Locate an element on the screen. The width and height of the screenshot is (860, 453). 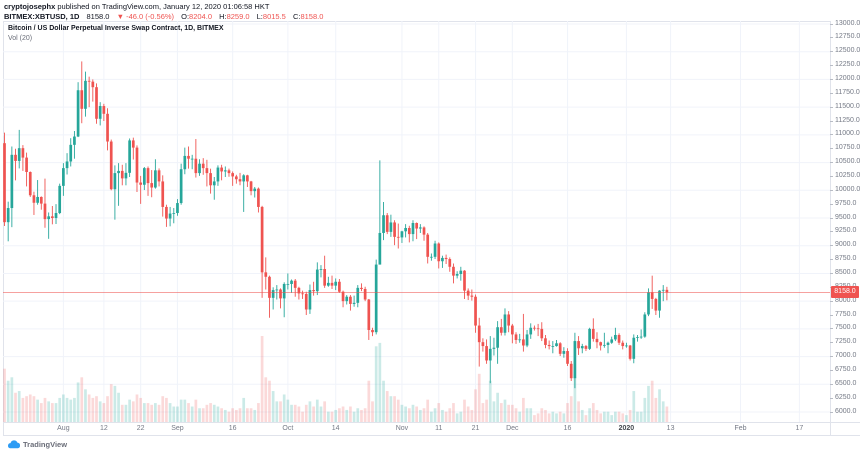
price-tick-label: 10750.0 is located at coordinates (844, 148).